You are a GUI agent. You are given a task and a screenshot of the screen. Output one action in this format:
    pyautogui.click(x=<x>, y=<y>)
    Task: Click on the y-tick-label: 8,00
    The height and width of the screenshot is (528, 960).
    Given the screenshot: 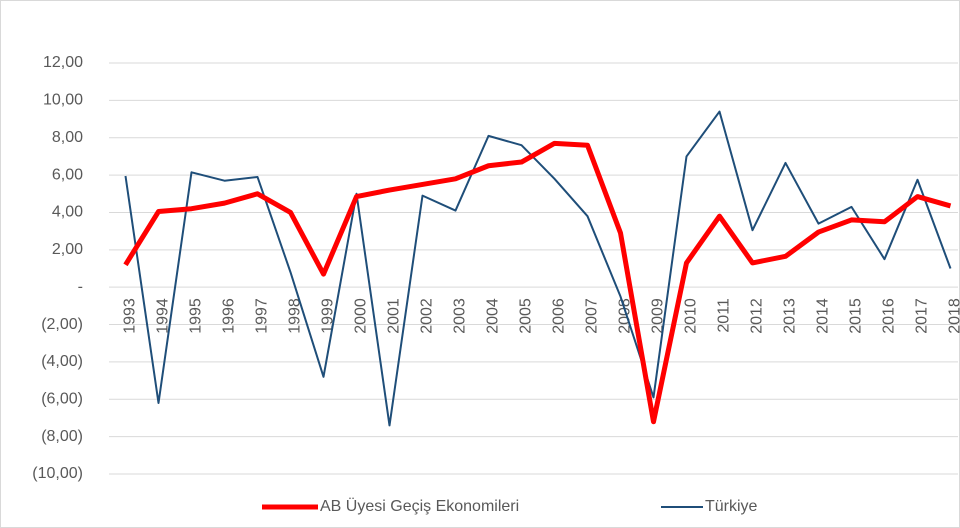 What is the action you would take?
    pyautogui.click(x=67, y=137)
    